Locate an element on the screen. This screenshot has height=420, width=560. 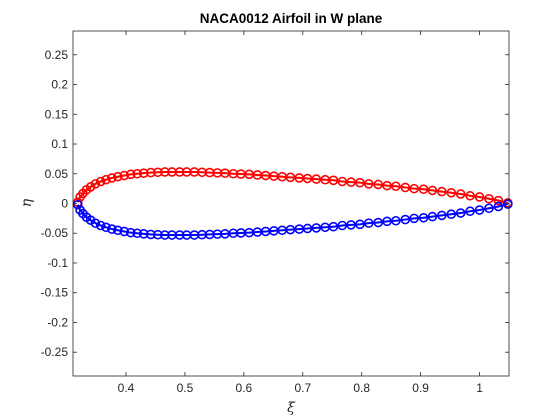
x-tick-label: 0.6 is located at coordinates (244, 388).